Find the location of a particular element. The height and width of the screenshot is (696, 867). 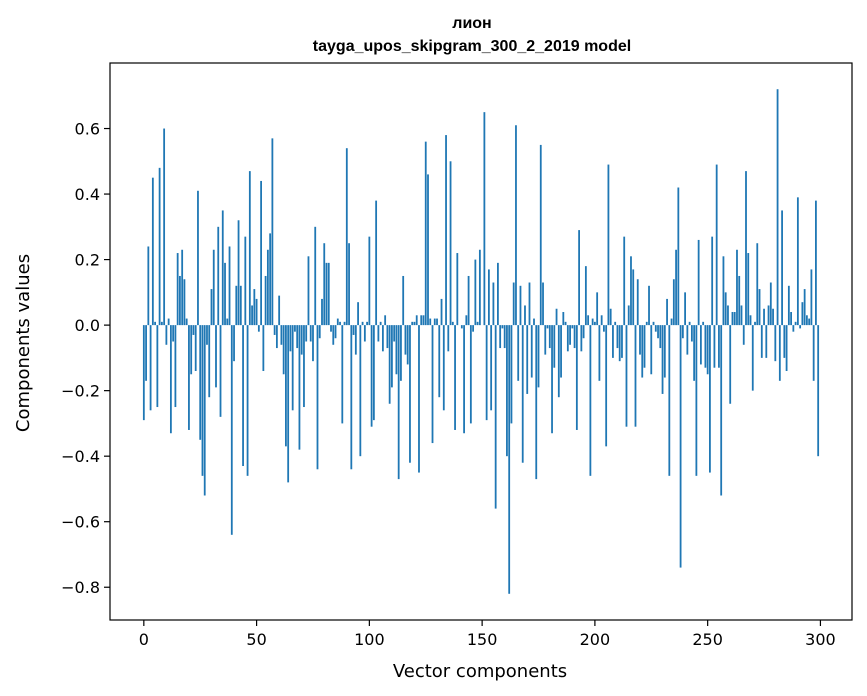

x-axis-ticks: 0 50 100 150 200 250 300 is located at coordinates (487, 634).